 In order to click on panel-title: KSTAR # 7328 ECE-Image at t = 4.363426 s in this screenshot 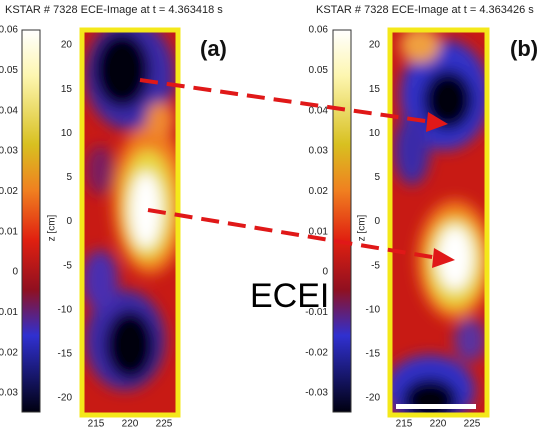, I will do `click(425, 10)`.